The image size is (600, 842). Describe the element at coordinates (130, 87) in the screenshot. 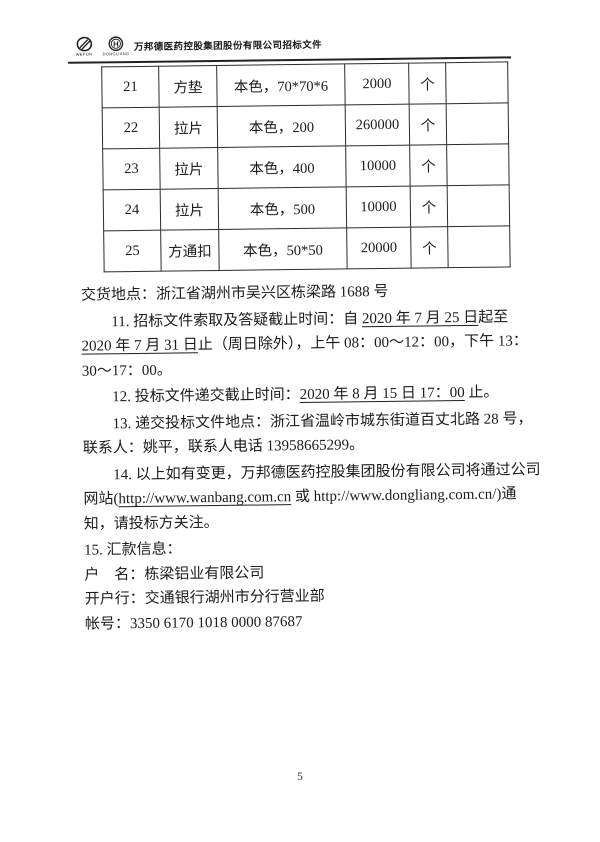

I see `cell-no: 21` at that location.